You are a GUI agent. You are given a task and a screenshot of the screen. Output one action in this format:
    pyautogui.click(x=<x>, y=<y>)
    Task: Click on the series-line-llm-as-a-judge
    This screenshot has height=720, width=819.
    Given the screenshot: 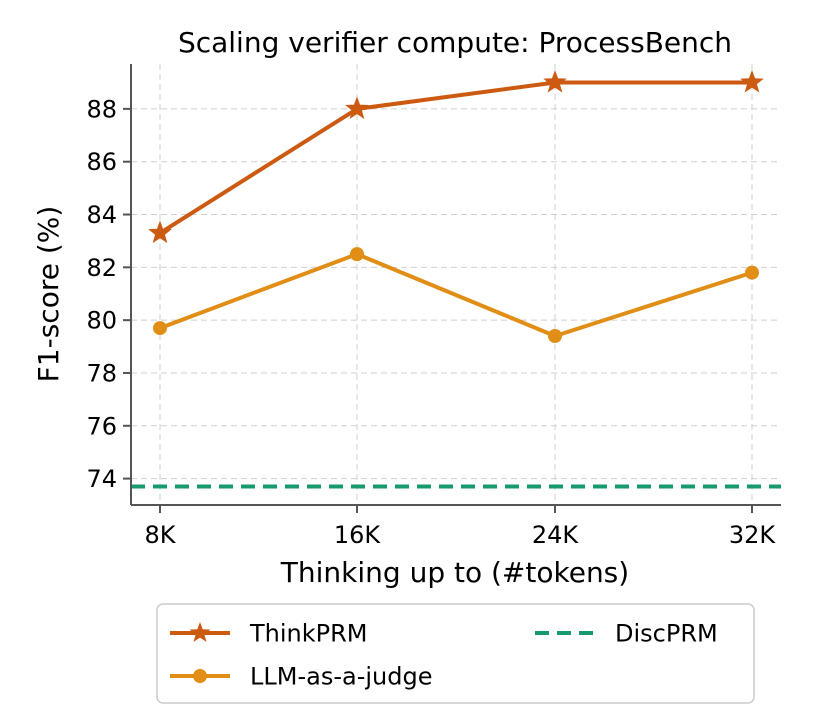 What is the action you would take?
    pyautogui.click(x=456, y=295)
    